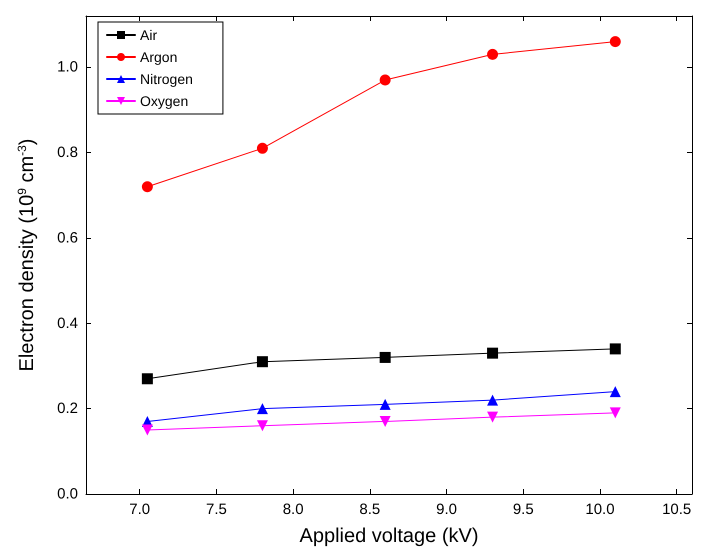 This screenshot has height=559, width=708. I want to click on y-axis-title: Electron density (109 cm-3), so click(26, 255).